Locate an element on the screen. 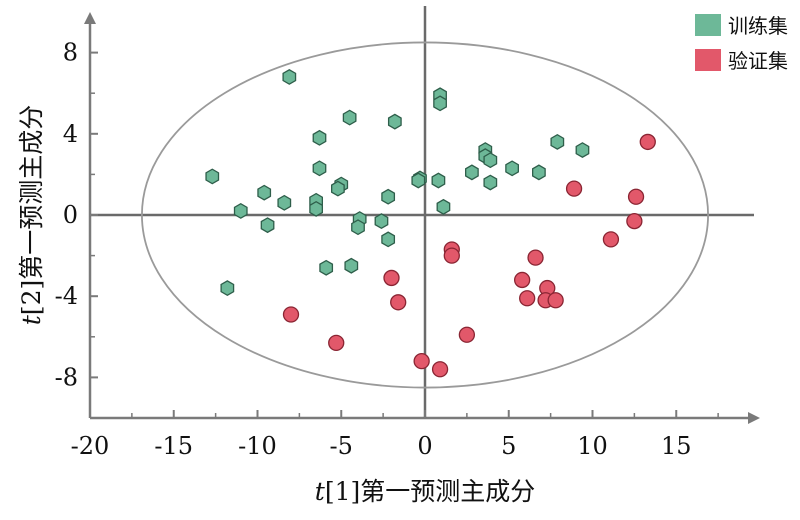  x-axis-title: t[1]第一预测主成分 is located at coordinates (425, 491).